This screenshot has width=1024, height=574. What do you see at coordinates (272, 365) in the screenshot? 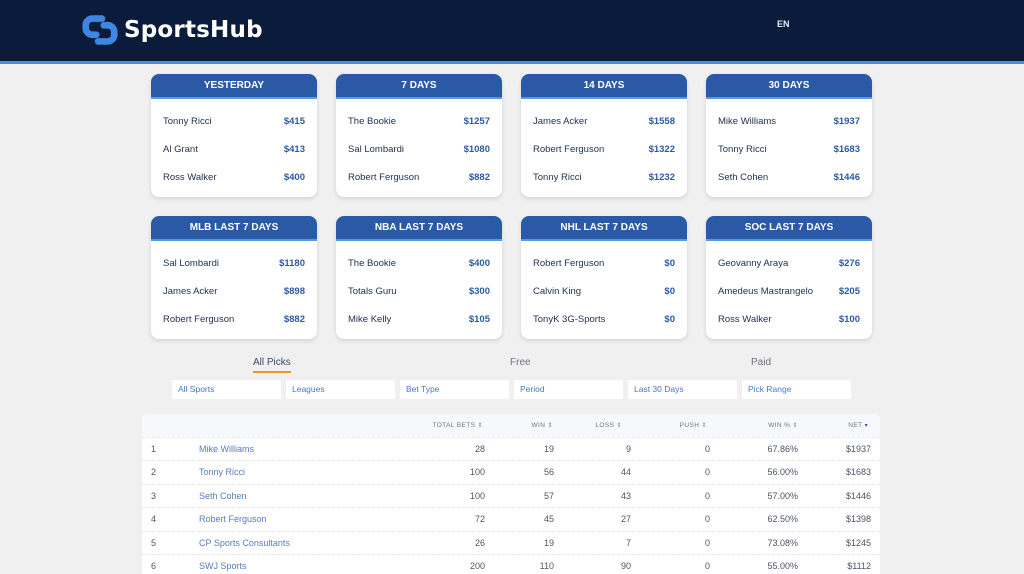
I see `tab-all-picks: All Picks` at bounding box center [272, 365].